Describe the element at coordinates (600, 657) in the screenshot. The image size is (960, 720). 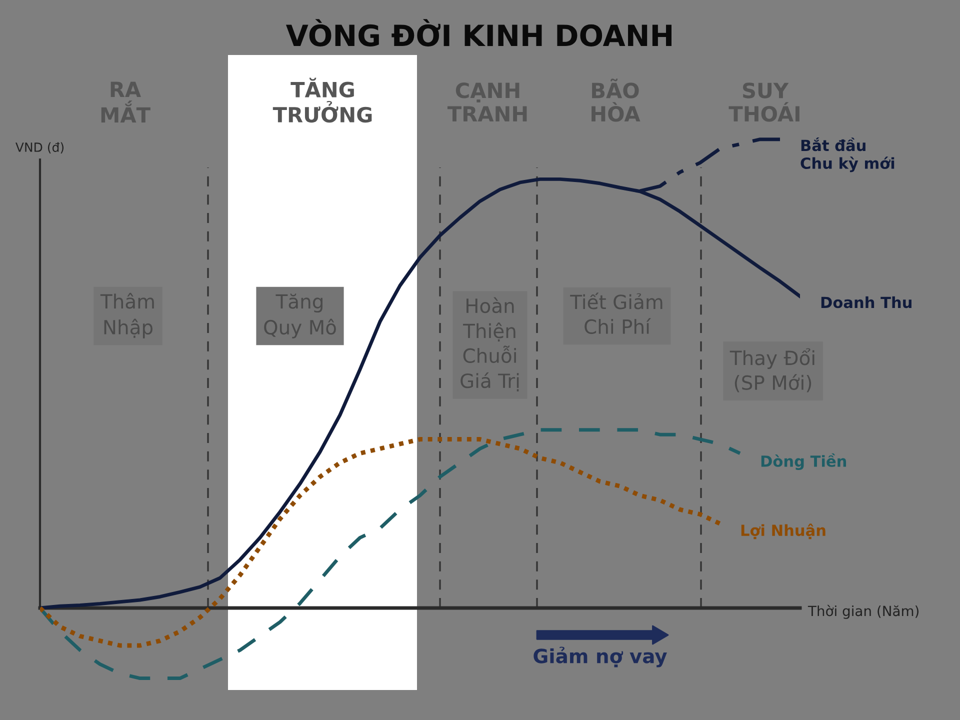
I see `annotation: Giảm nợ vay` at that location.